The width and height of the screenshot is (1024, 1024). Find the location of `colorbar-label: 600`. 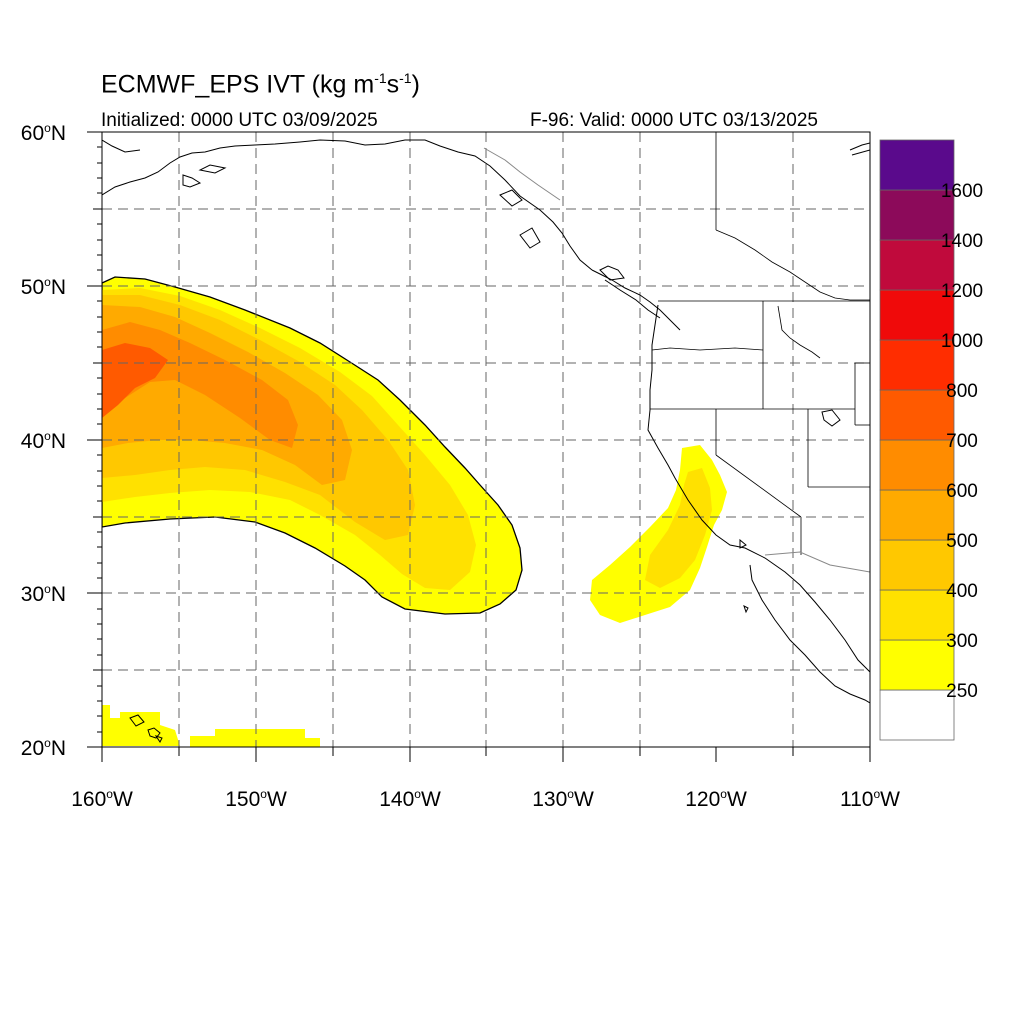

colorbar-label: 600 is located at coordinates (962, 491).